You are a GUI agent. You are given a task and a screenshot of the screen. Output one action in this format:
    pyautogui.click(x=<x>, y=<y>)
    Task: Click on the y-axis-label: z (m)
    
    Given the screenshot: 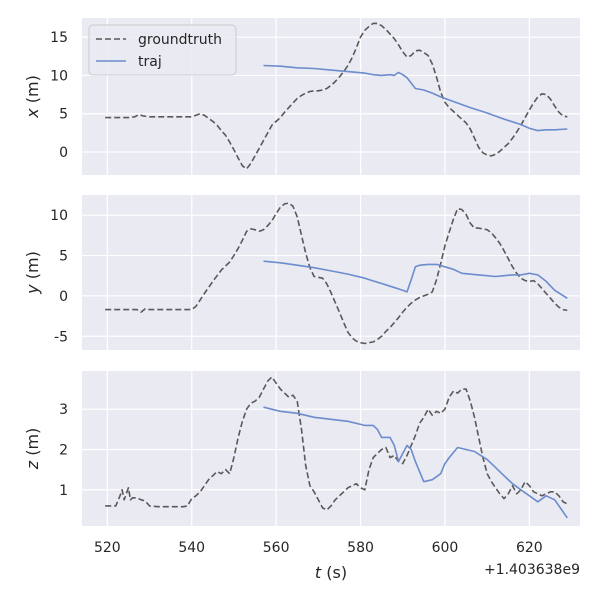 What is the action you would take?
    pyautogui.click(x=32, y=449)
    